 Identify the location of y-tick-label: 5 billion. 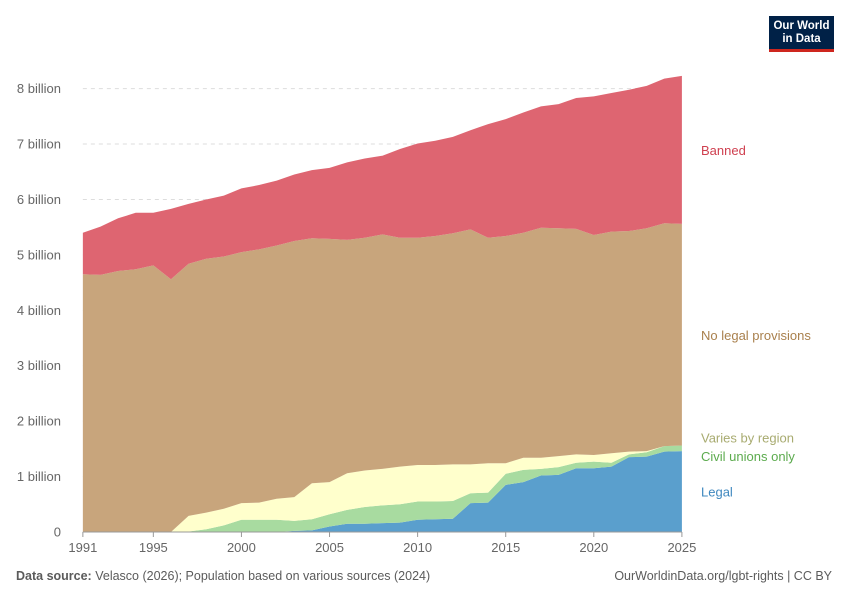
(39, 254).